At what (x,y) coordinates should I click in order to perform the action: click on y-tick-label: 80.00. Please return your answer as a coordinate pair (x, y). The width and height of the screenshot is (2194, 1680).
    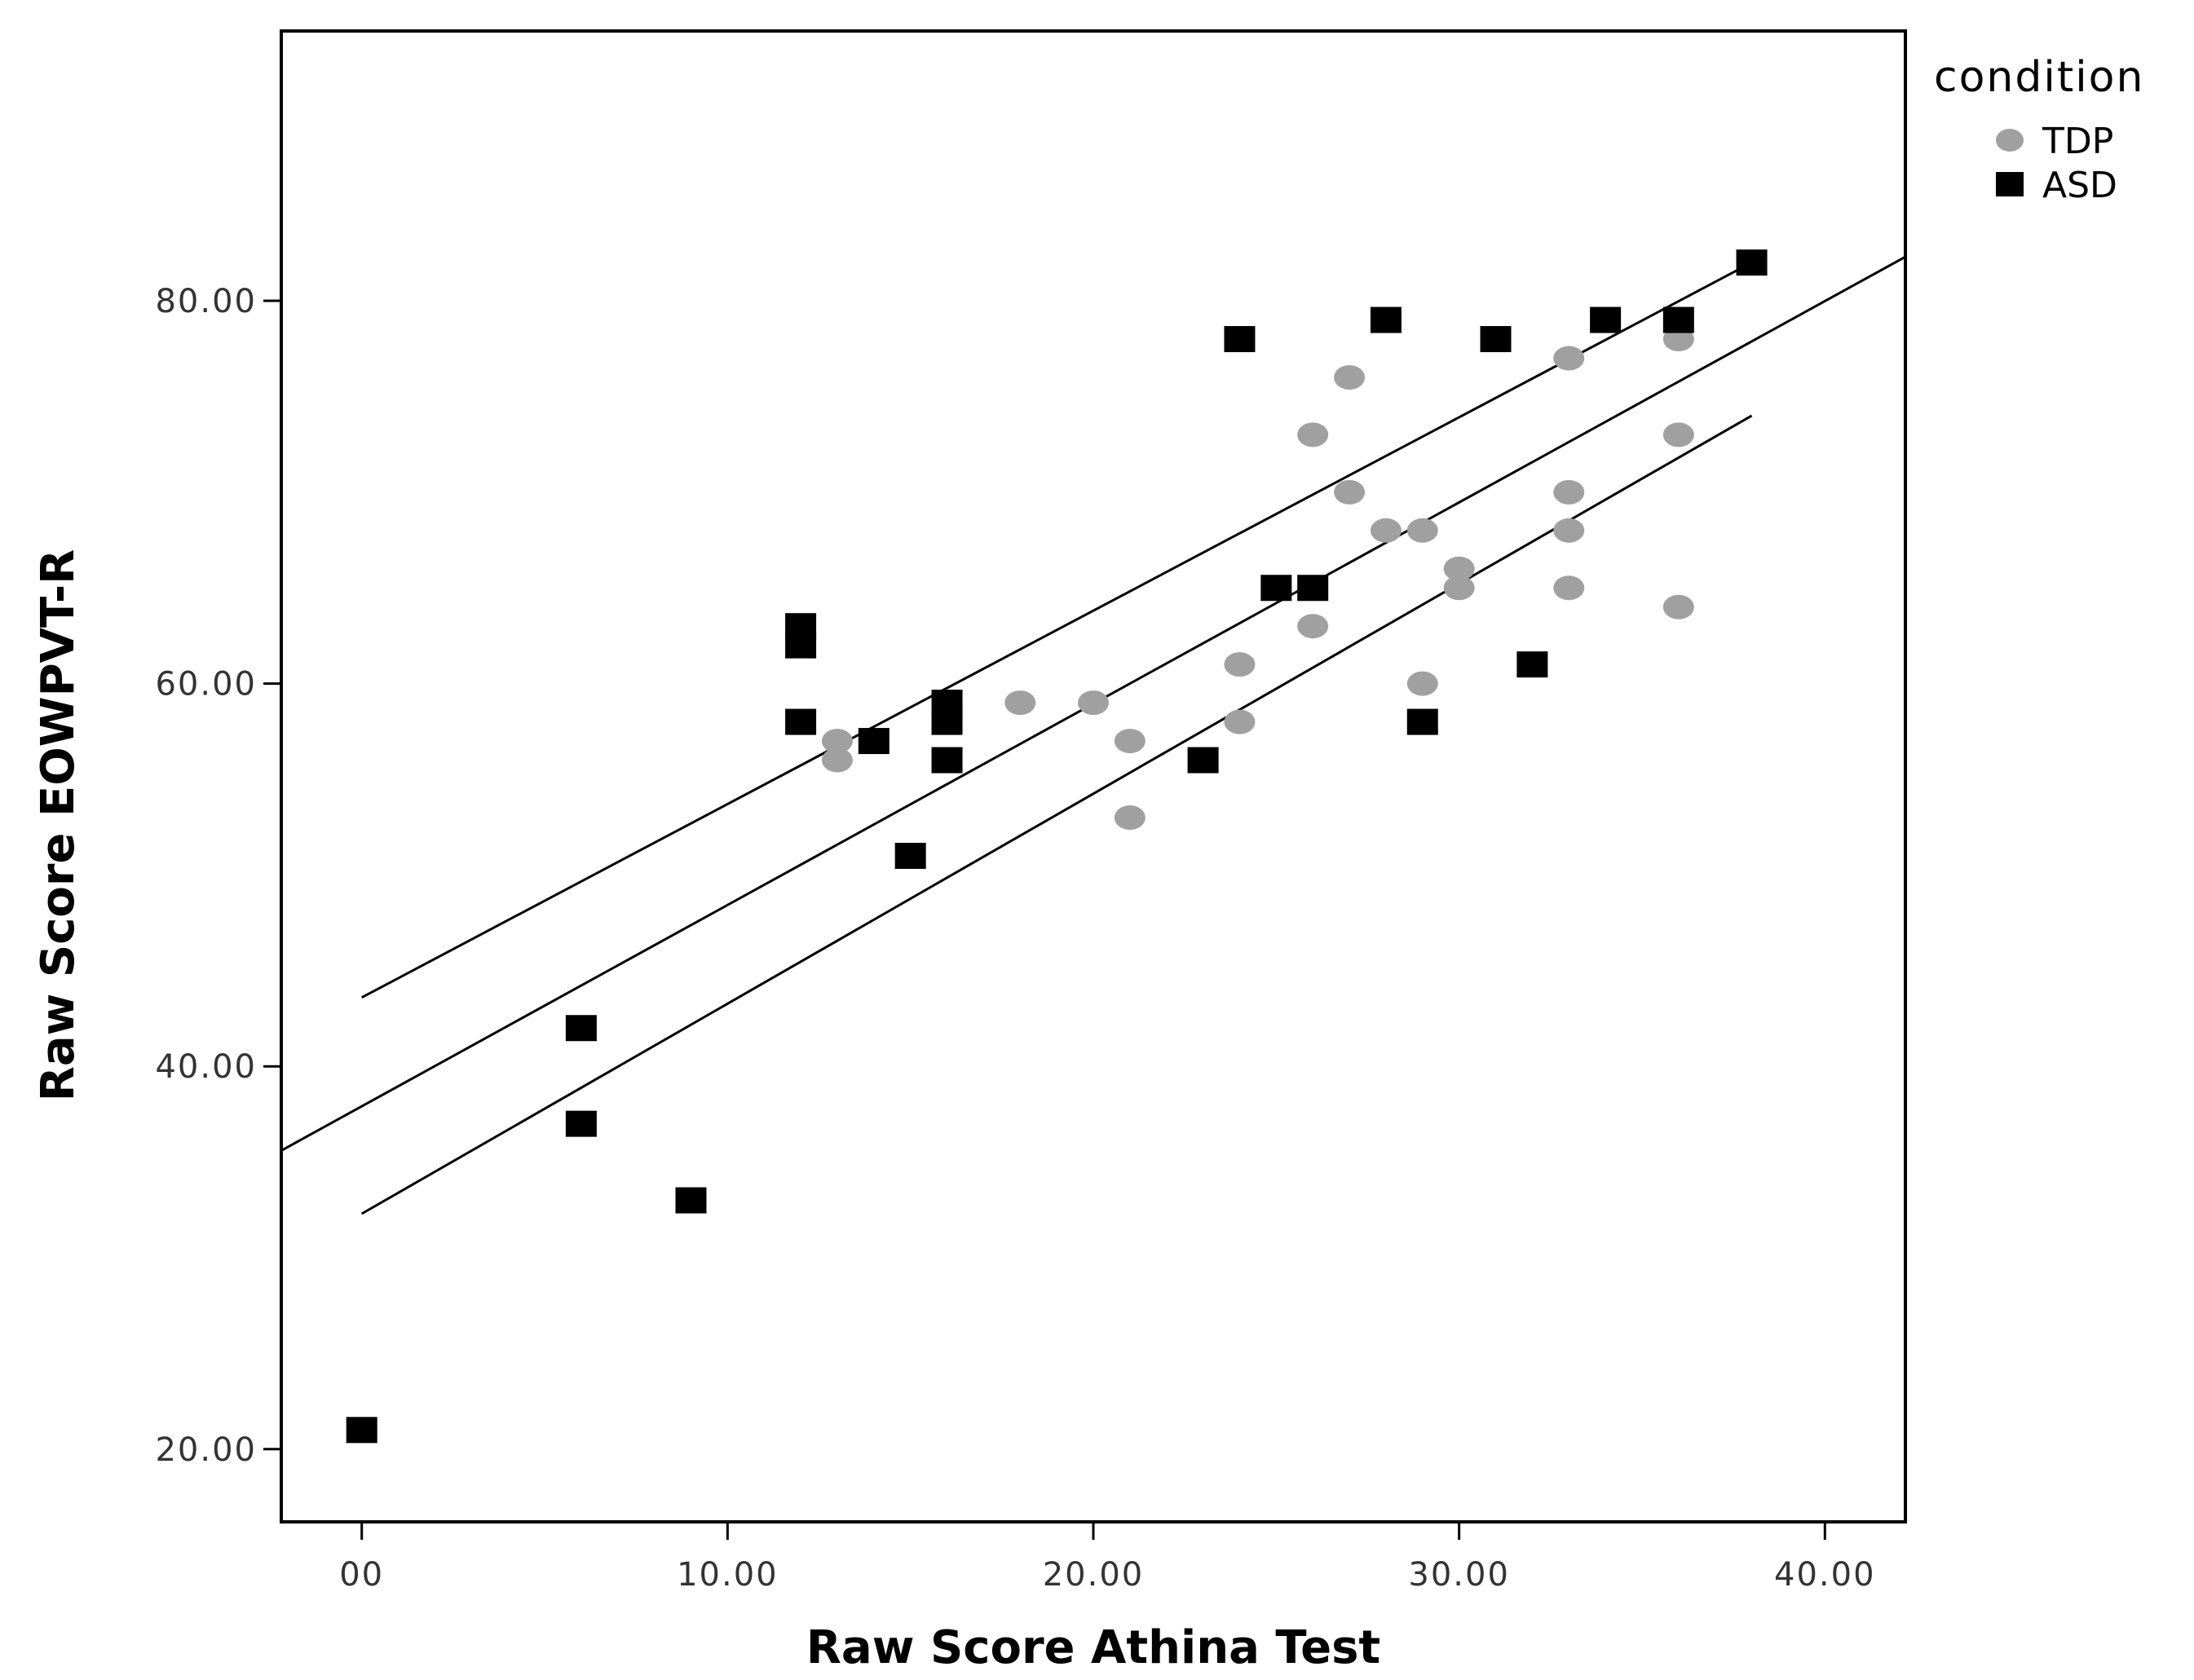
    Looking at the image, I should click on (206, 301).